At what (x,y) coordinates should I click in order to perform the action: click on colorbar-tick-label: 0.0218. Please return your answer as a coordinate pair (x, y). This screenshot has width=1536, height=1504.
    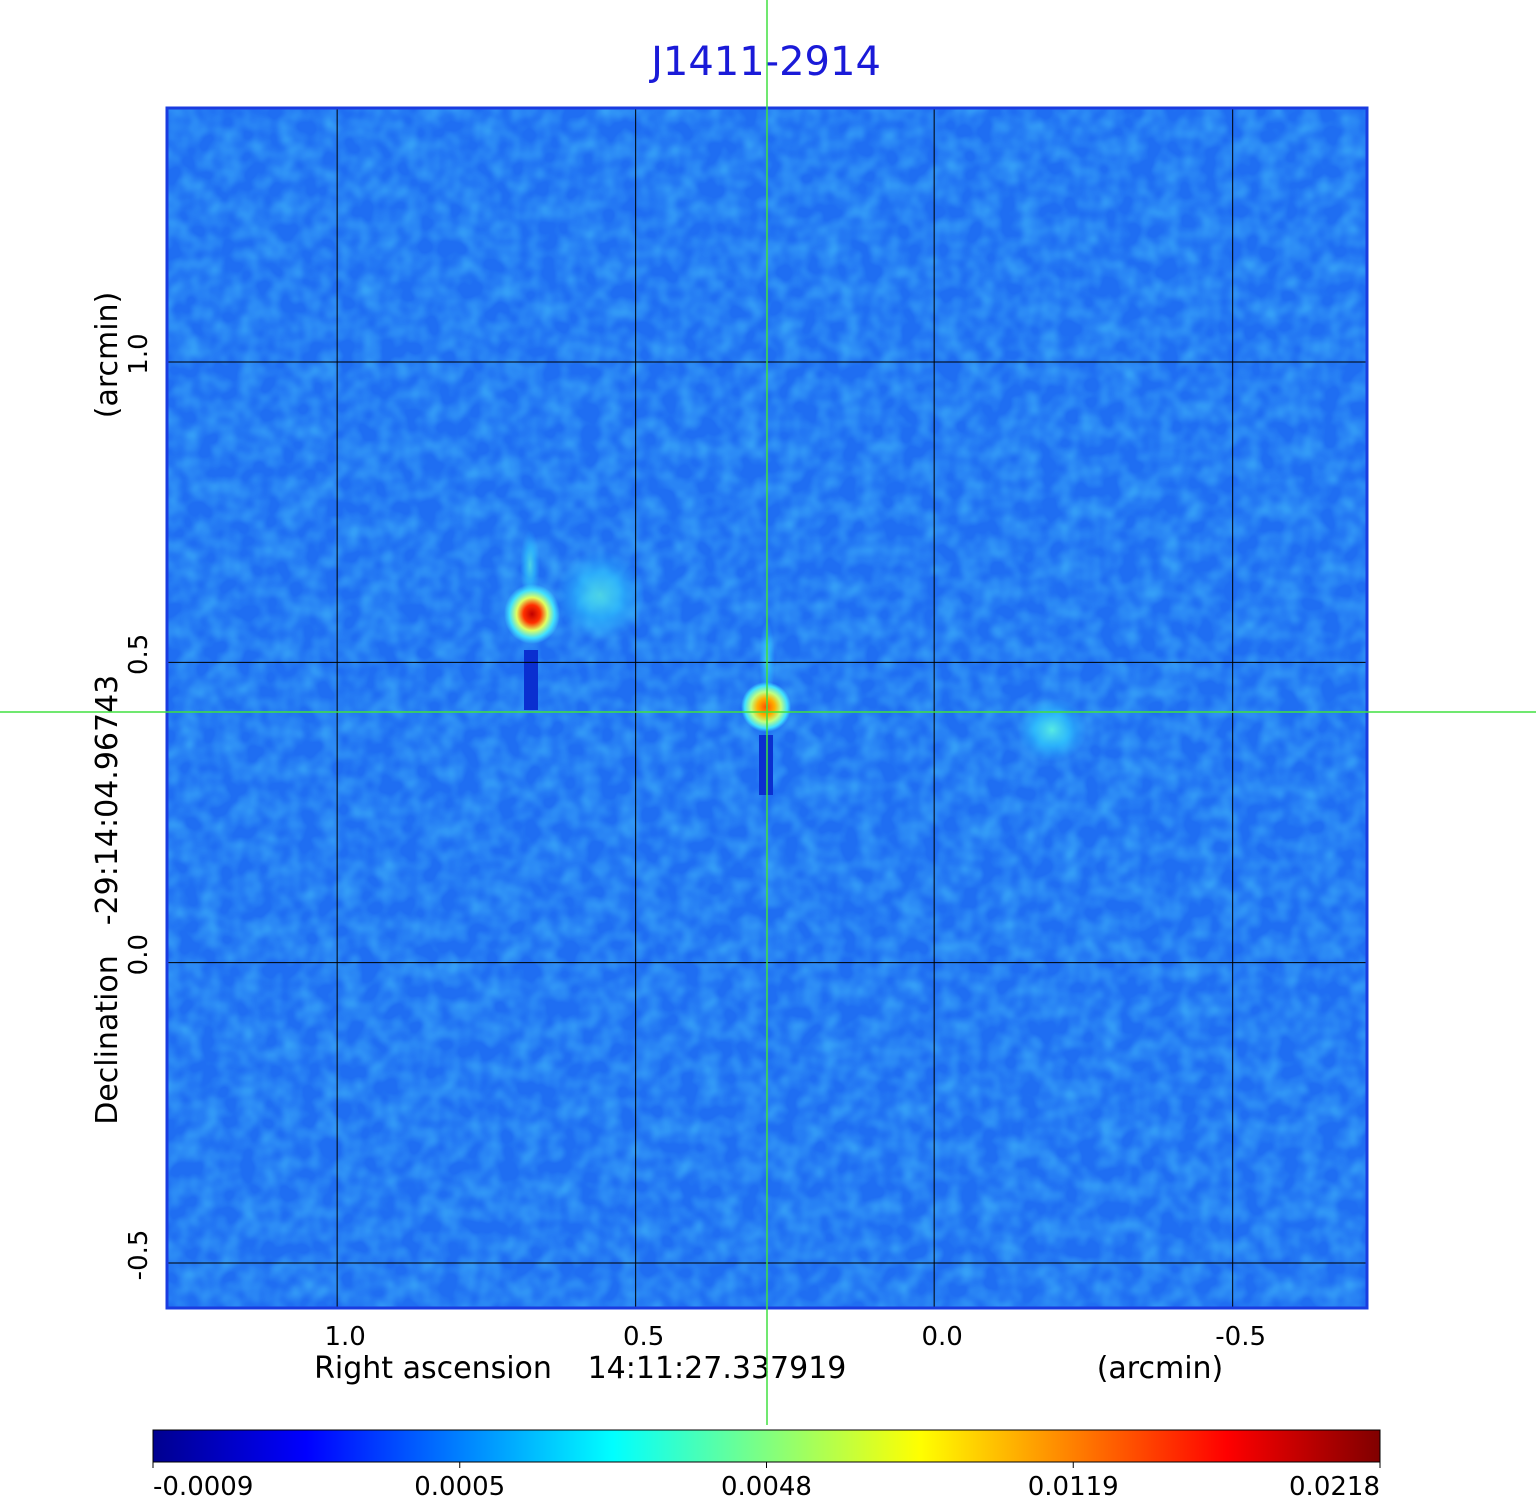
    Looking at the image, I should click on (1334, 1486).